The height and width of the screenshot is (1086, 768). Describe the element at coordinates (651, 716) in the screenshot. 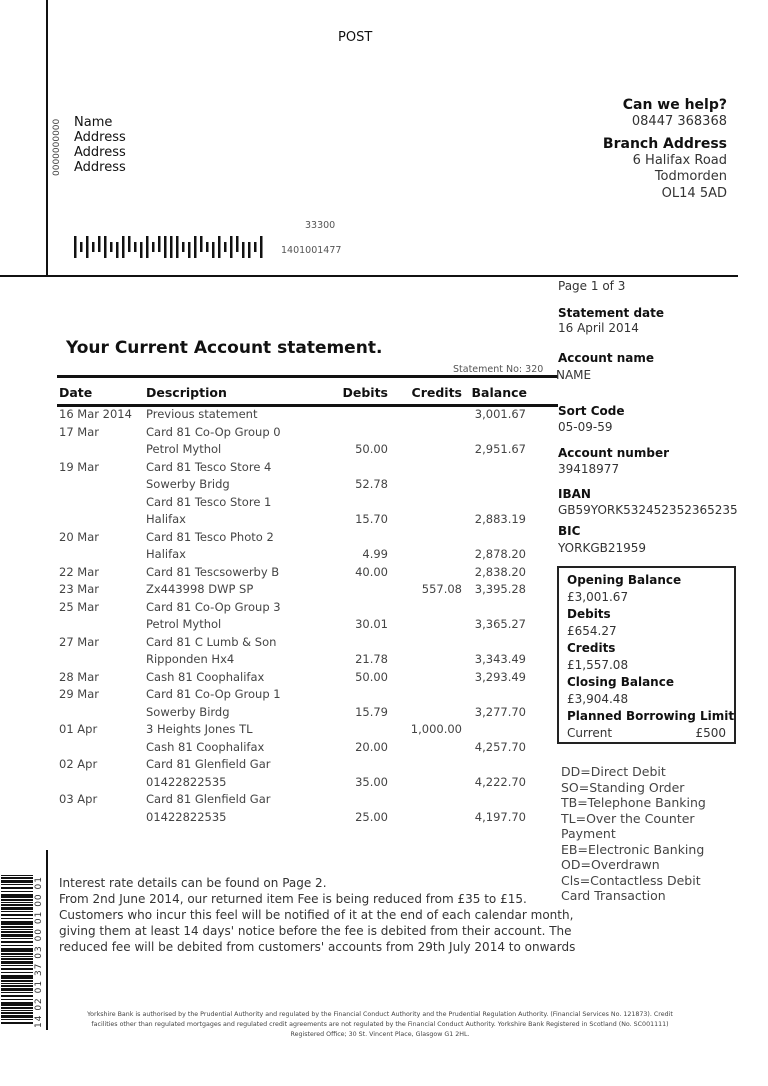

I see `borrowing-limit-label: Planned Borrowing Limit` at that location.